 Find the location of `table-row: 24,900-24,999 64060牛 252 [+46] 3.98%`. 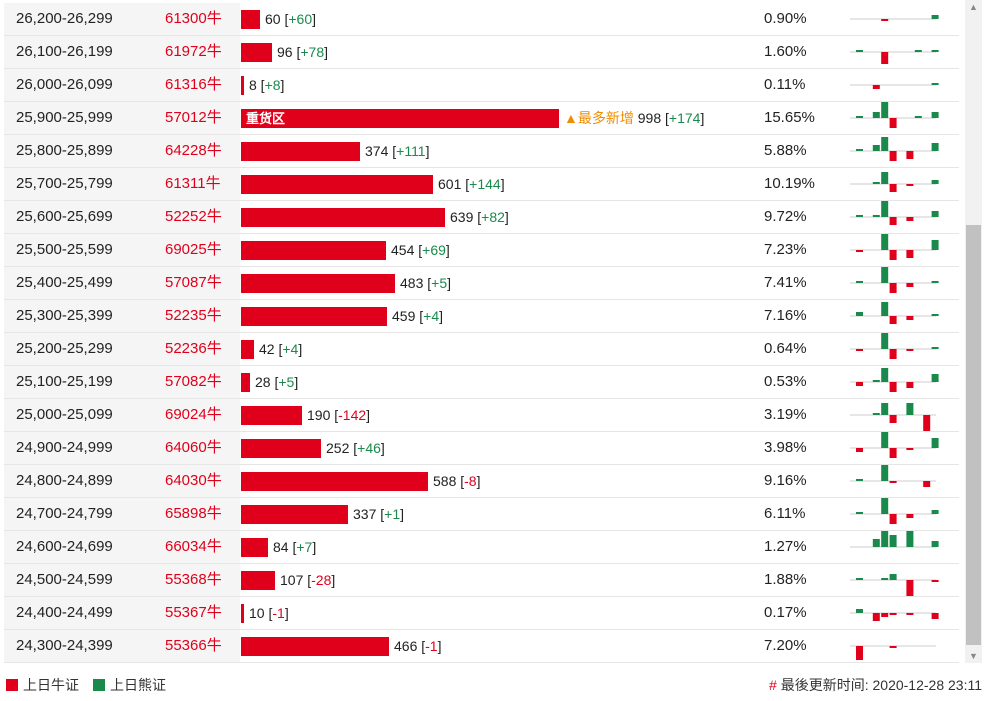

table-row: 24,900-24,999 64060牛 252 [+46] 3.98% is located at coordinates (481, 448).